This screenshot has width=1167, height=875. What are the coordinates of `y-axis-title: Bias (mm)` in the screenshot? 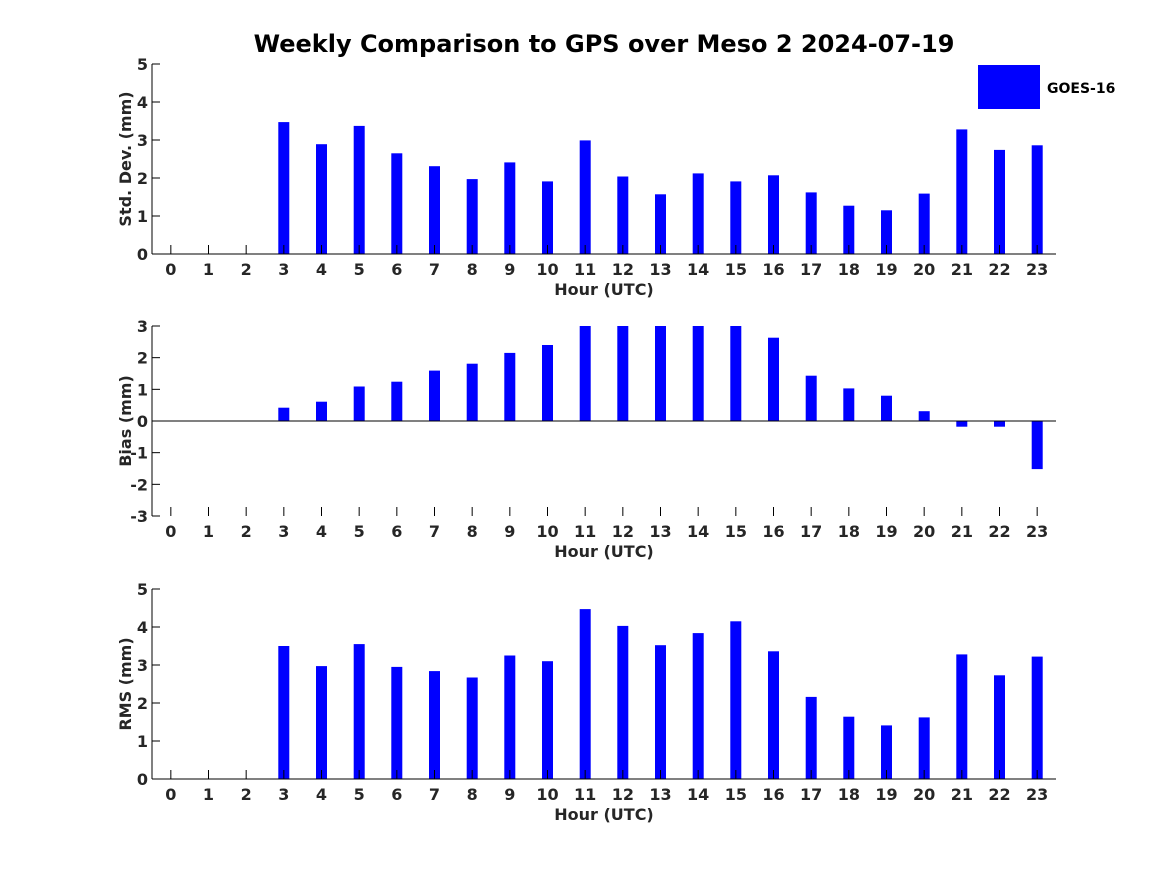 It's located at (125, 421).